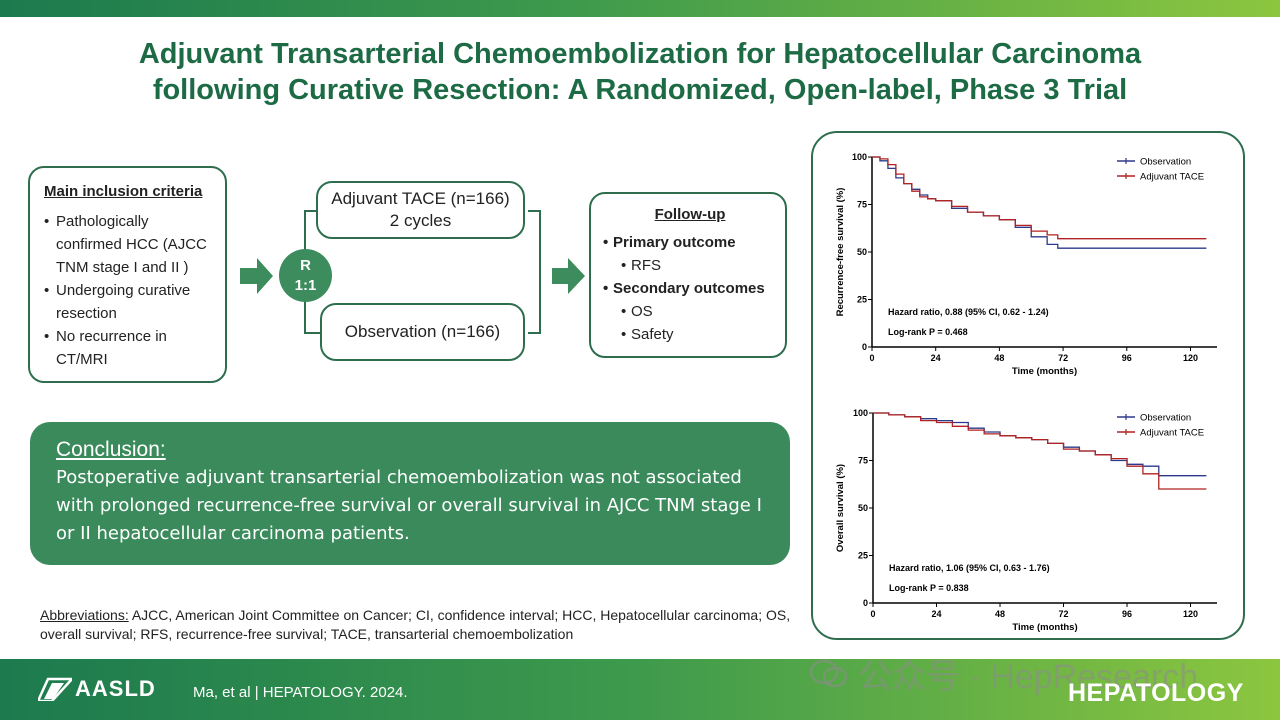  I want to click on followup-heading: Follow-up, so click(690, 214).